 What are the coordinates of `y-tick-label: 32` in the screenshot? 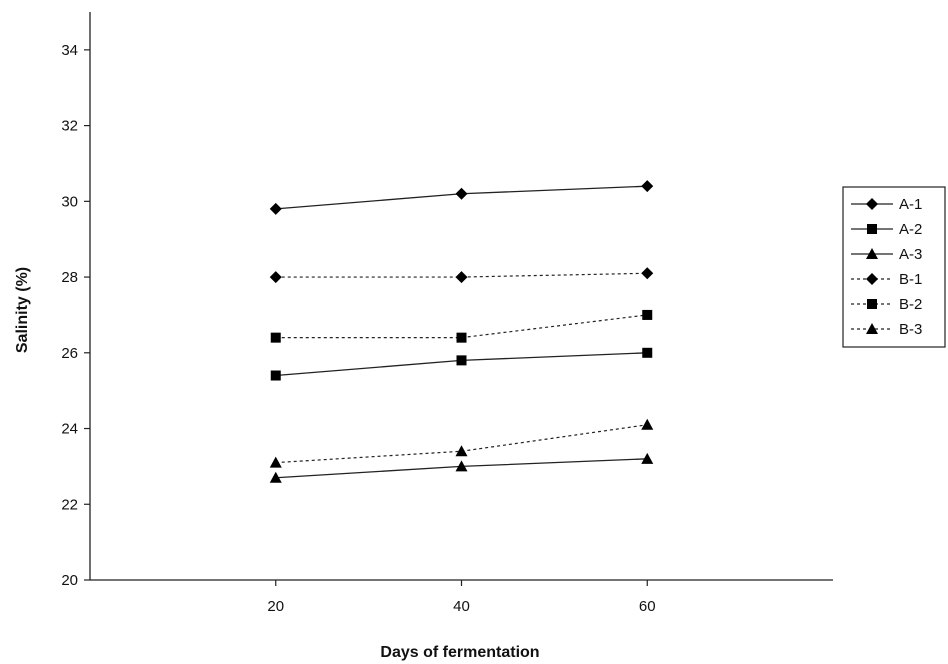 It's located at (69, 126).